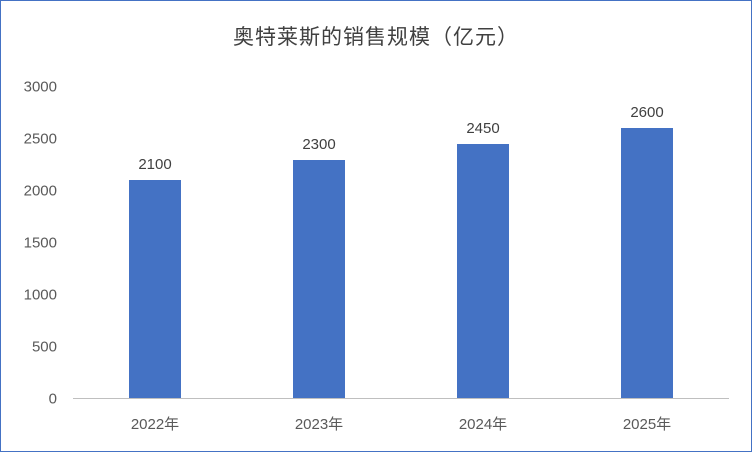  I want to click on x-axis-label: 2025年, so click(647, 424).